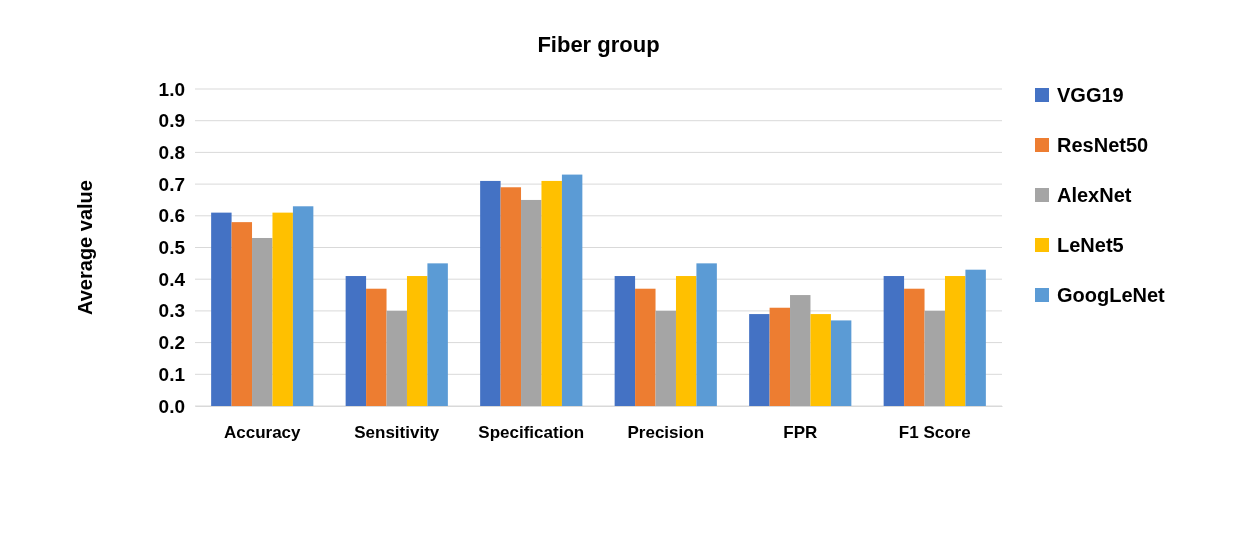 Image resolution: width=1247 pixels, height=535 pixels. What do you see at coordinates (171, 152) in the screenshot?
I see `y-tick-label: 0.8` at bounding box center [171, 152].